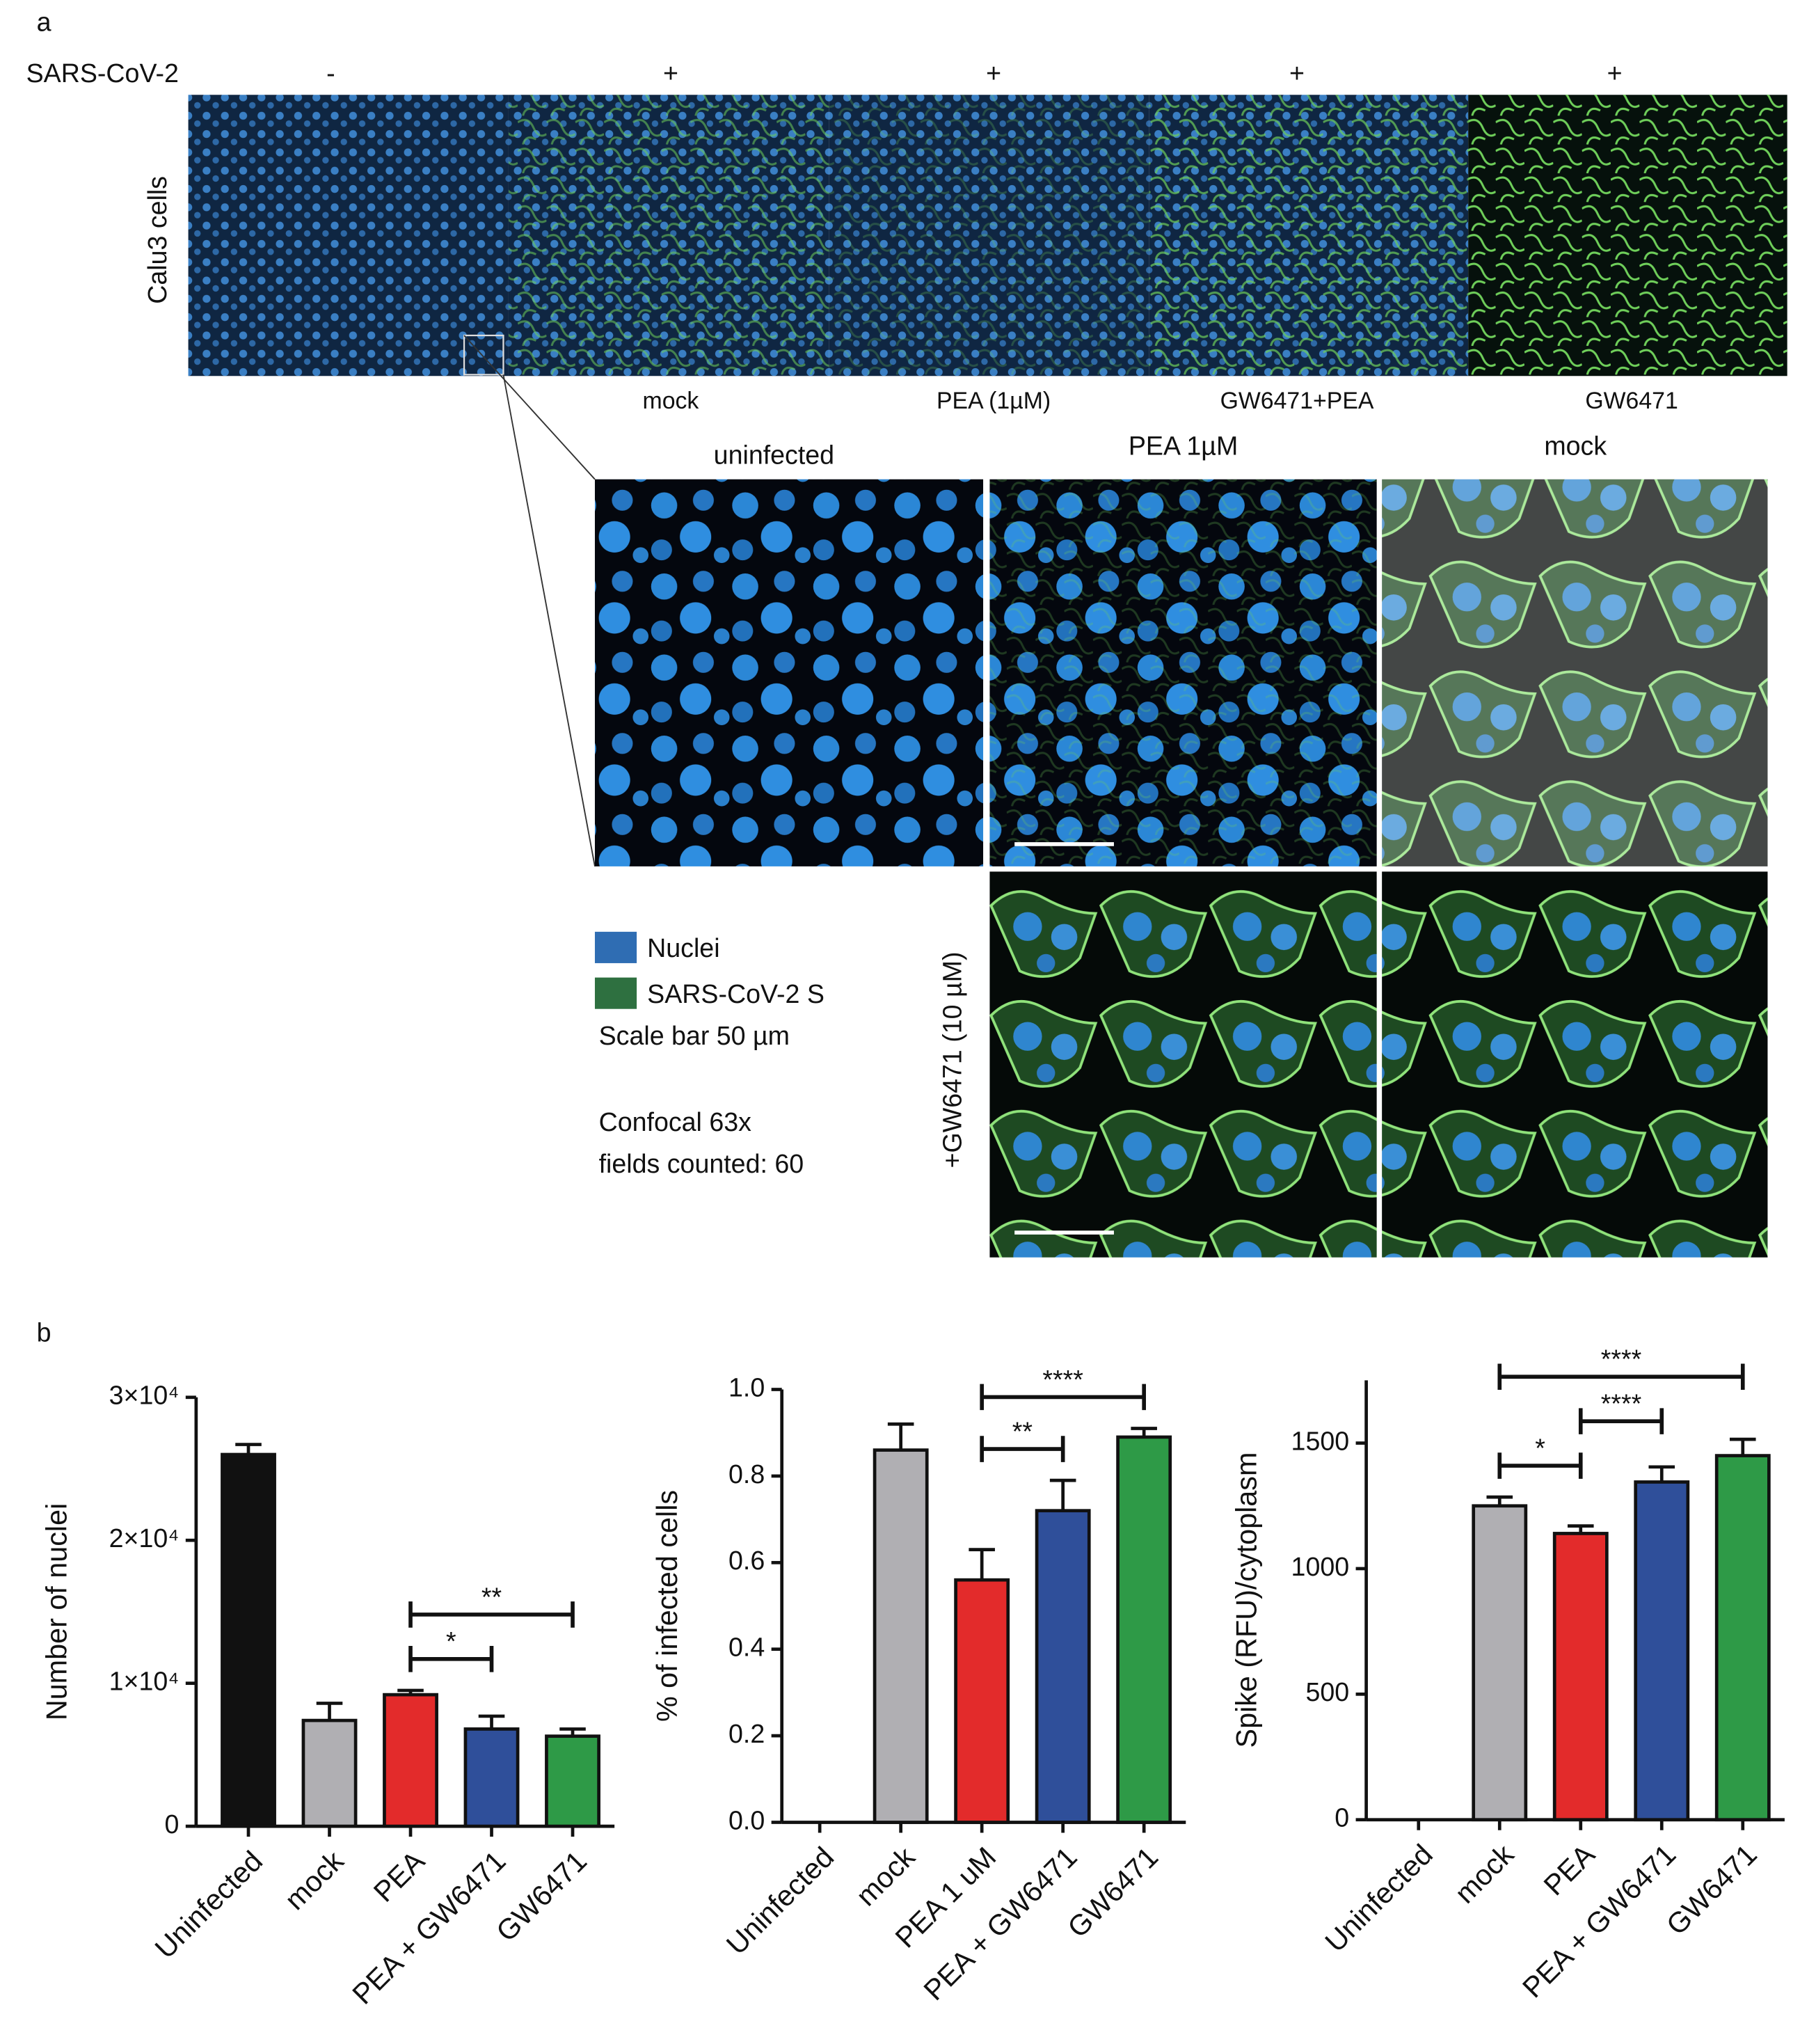  What do you see at coordinates (144, 1681) in the screenshot?
I see `y-tick-label: 1×10⁴` at bounding box center [144, 1681].